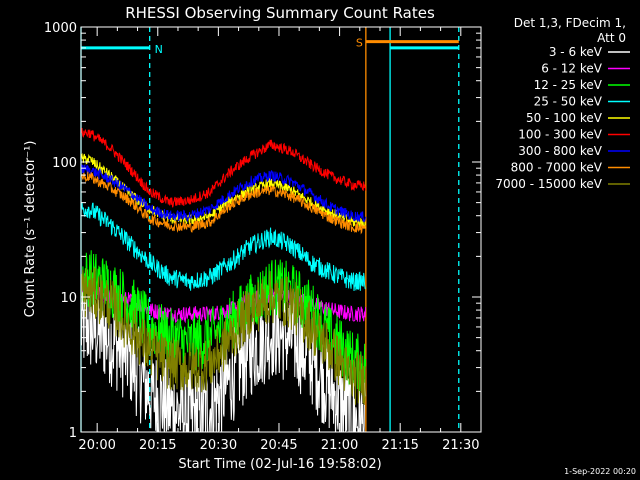 Image resolution: width=640 pixels, height=480 pixels. I want to click on y-axis-label: Count Rate (s⁻¹ detector⁻¹), so click(30, 229).